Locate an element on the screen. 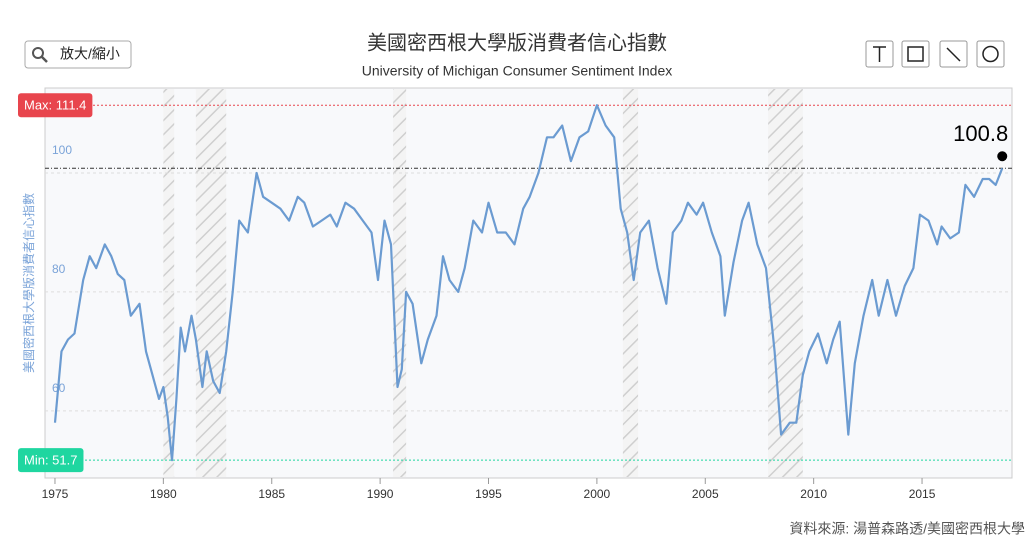  max-line-box is located at coordinates (55, 105).